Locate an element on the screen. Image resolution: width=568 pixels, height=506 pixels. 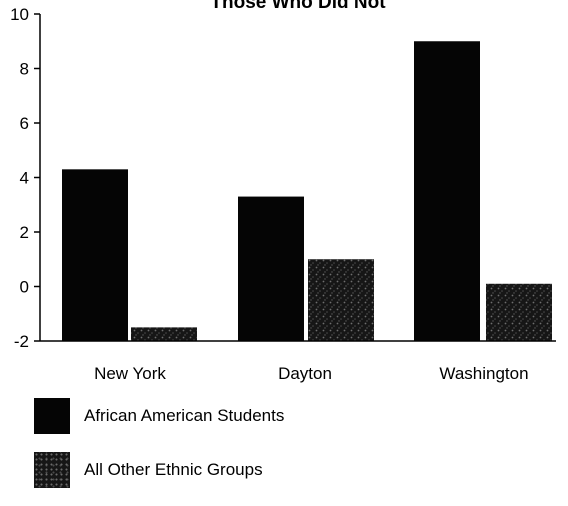
x-axis-labels: New York Dayton Washington is located at coordinates (311, 373).